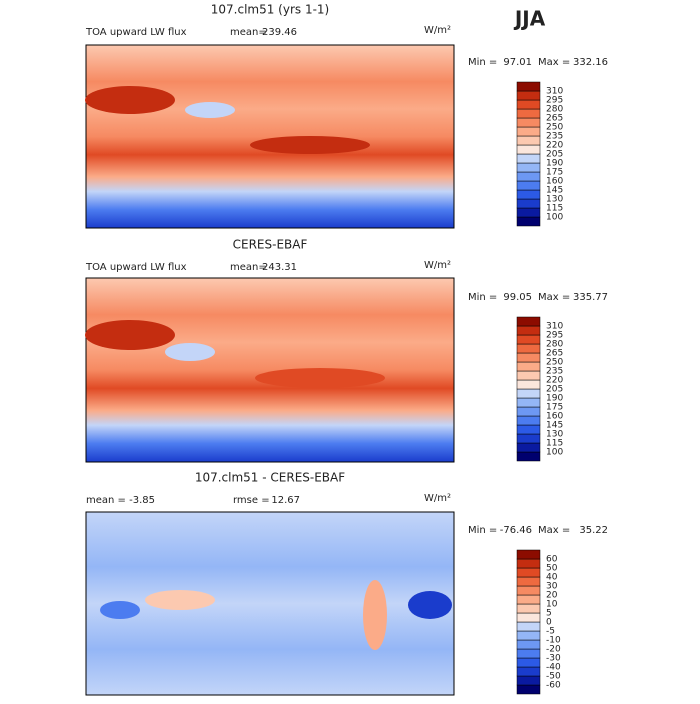  I want to click on rmse-label: rmse =, so click(251, 500).